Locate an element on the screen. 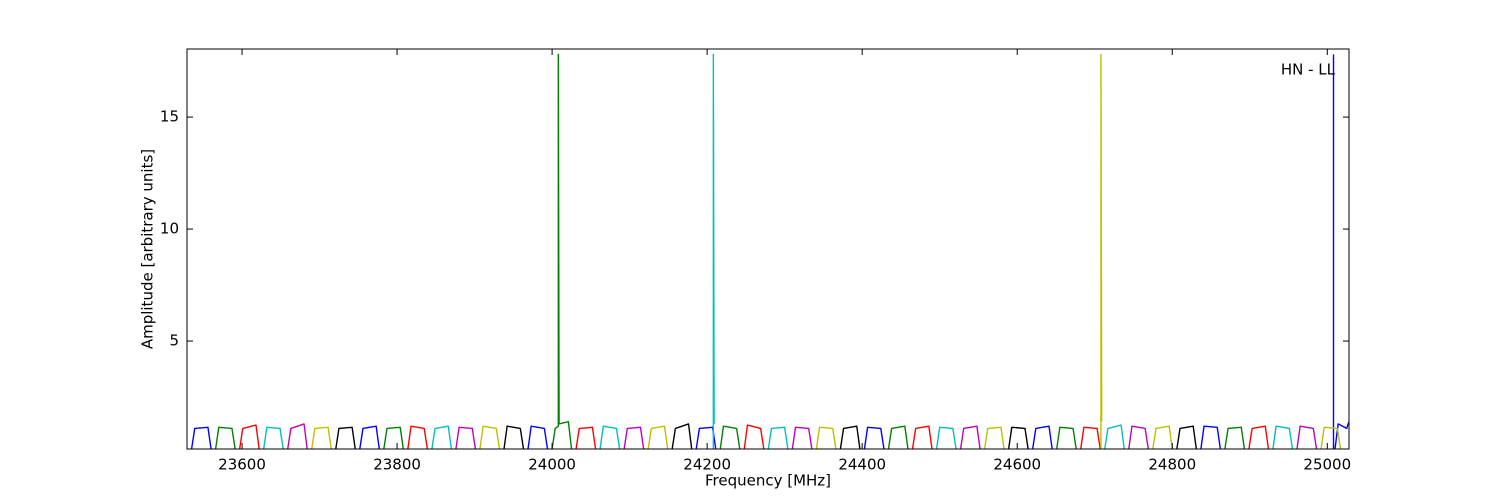 Image resolution: width=1500 pixels, height=500 pixels. y-tick-label: 10 is located at coordinates (169, 229).